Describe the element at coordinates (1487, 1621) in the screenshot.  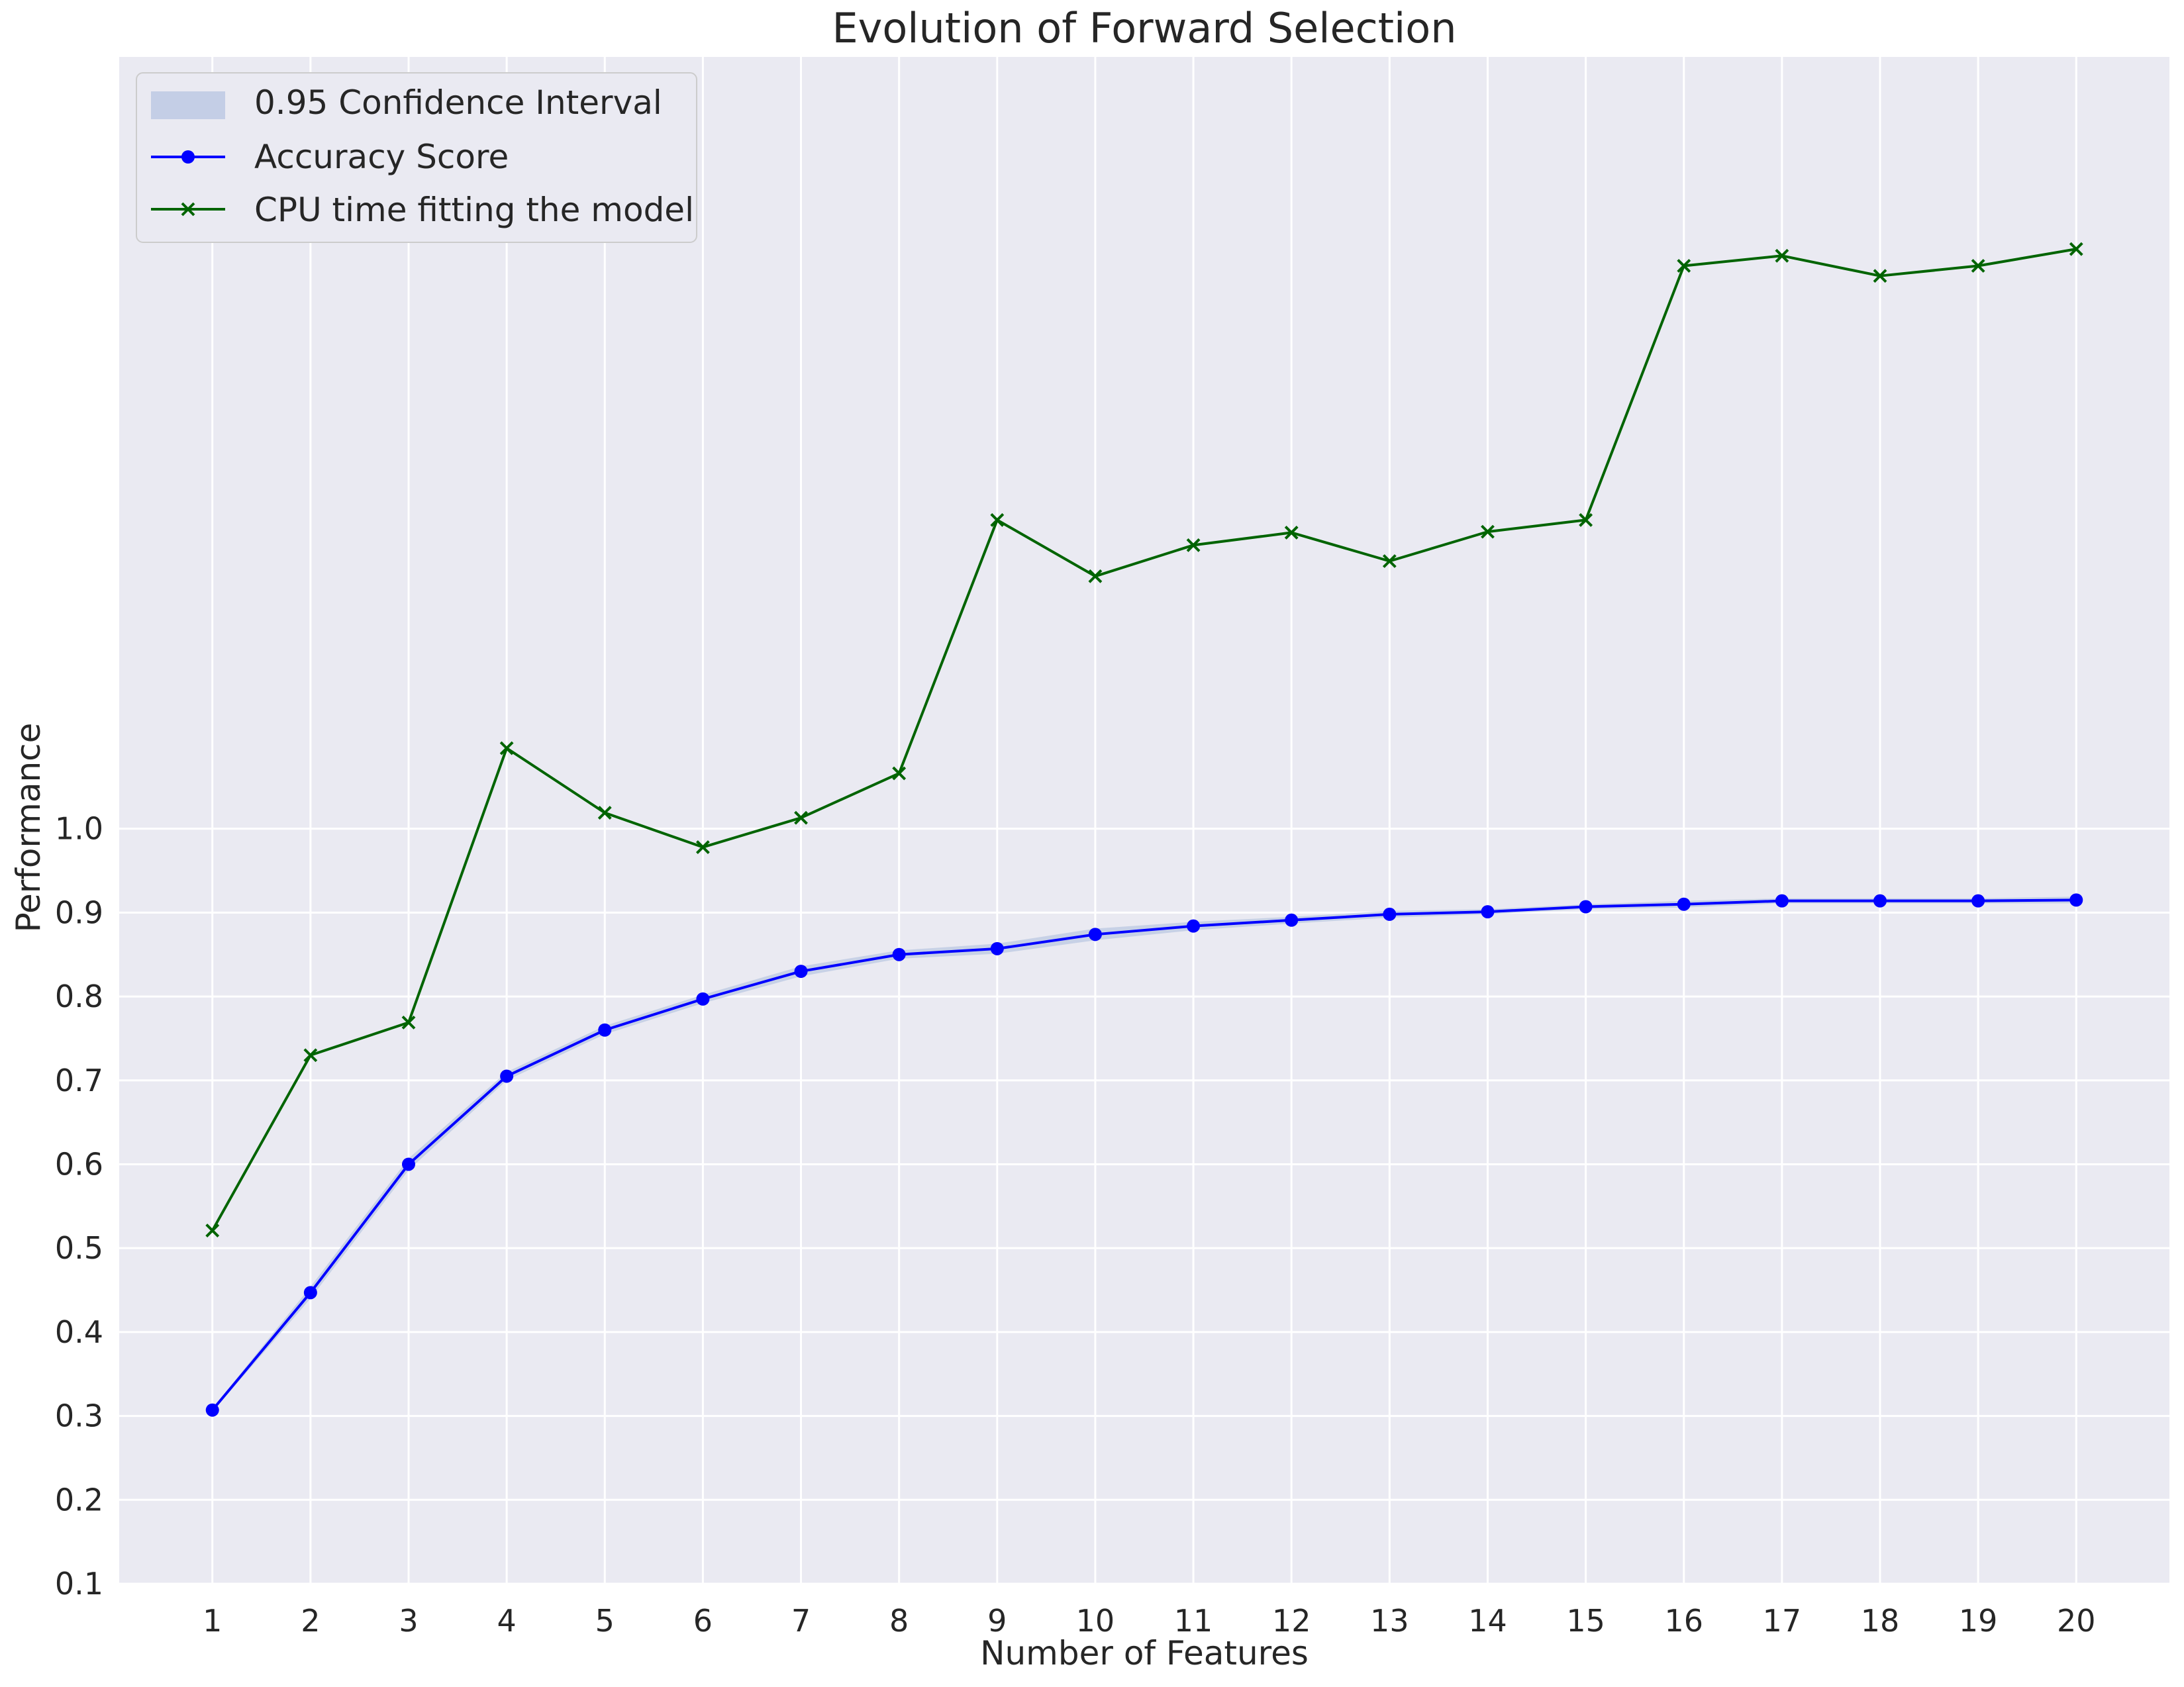
I see `x-tick-label: 14` at that location.